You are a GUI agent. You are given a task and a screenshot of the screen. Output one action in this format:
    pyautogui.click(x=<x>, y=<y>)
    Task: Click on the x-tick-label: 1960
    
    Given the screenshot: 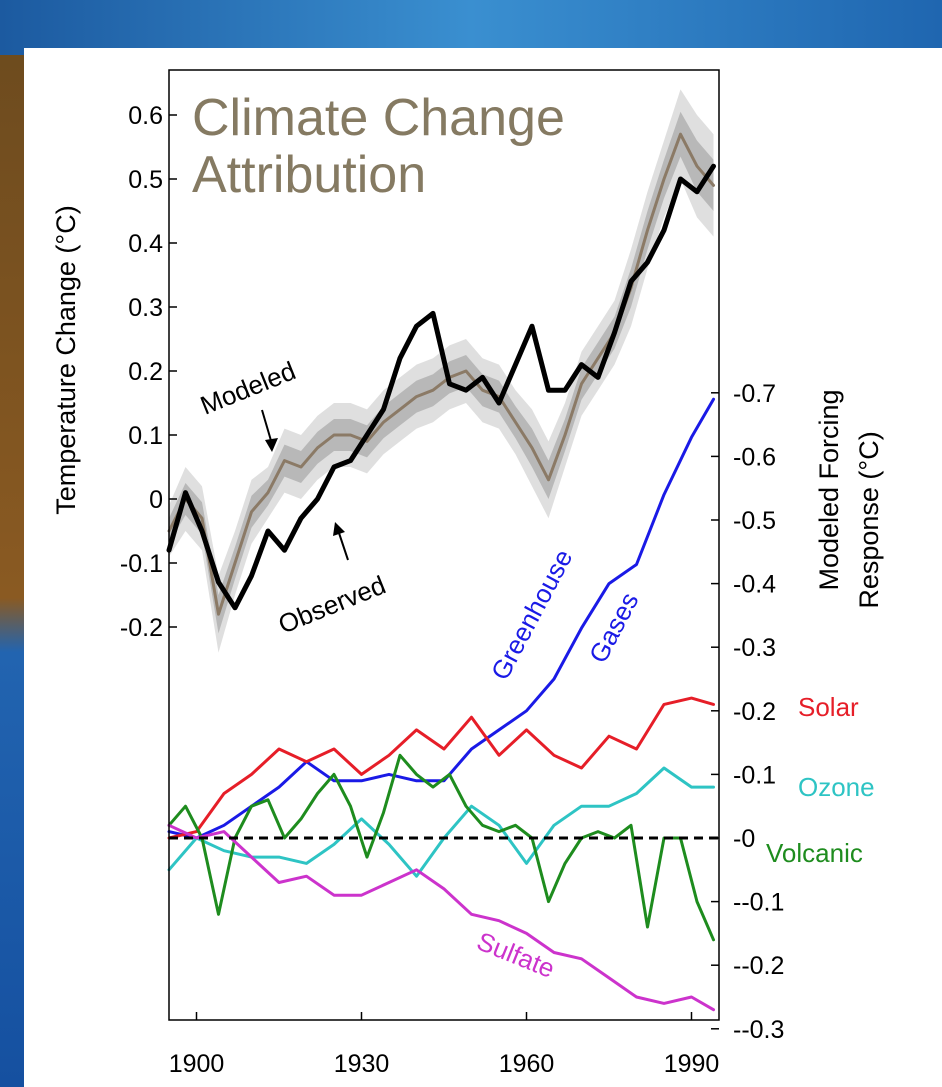 What is the action you would take?
    pyautogui.click(x=527, y=1064)
    